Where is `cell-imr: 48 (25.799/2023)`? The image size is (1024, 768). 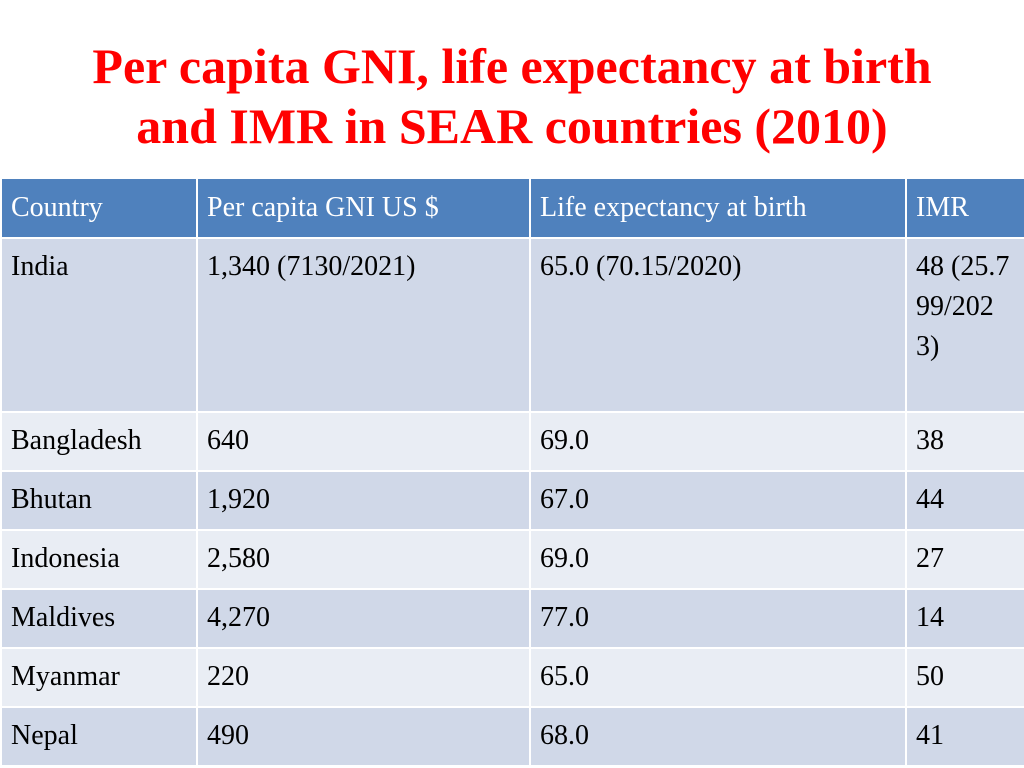
cell-imr: 48 (25.799/2023) is located at coordinates (964, 325).